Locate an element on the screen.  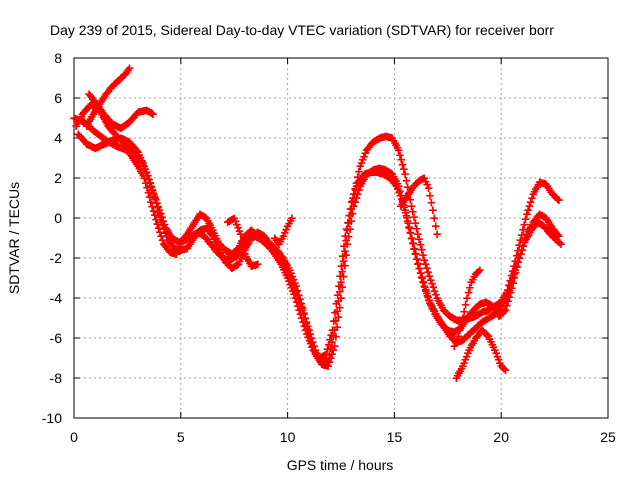
y-tick-label: 6 is located at coordinates (58, 98).